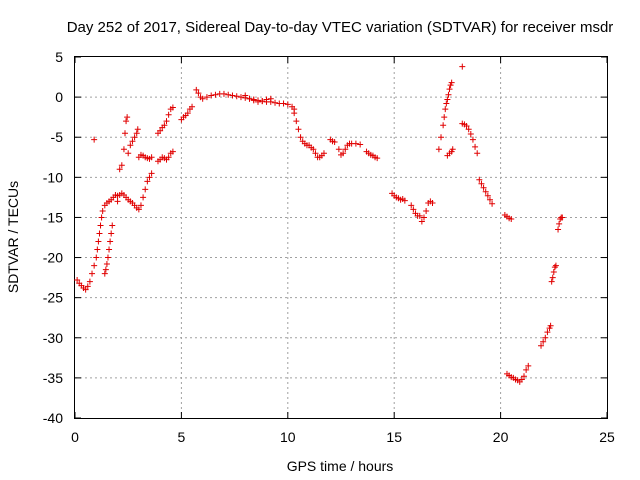  What do you see at coordinates (53, 298) in the screenshot?
I see `y-tick-label: -25` at bounding box center [53, 298].